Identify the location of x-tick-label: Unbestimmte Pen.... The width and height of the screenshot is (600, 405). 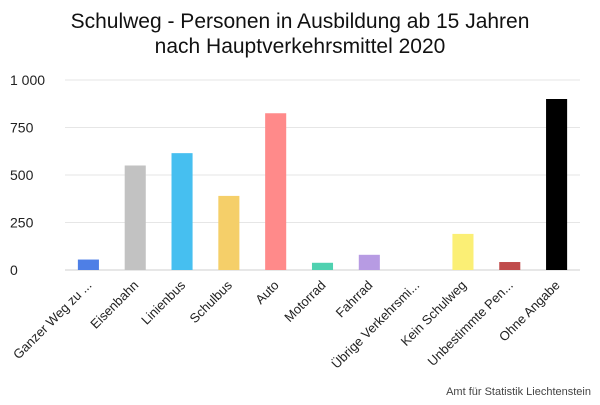
(470, 323).